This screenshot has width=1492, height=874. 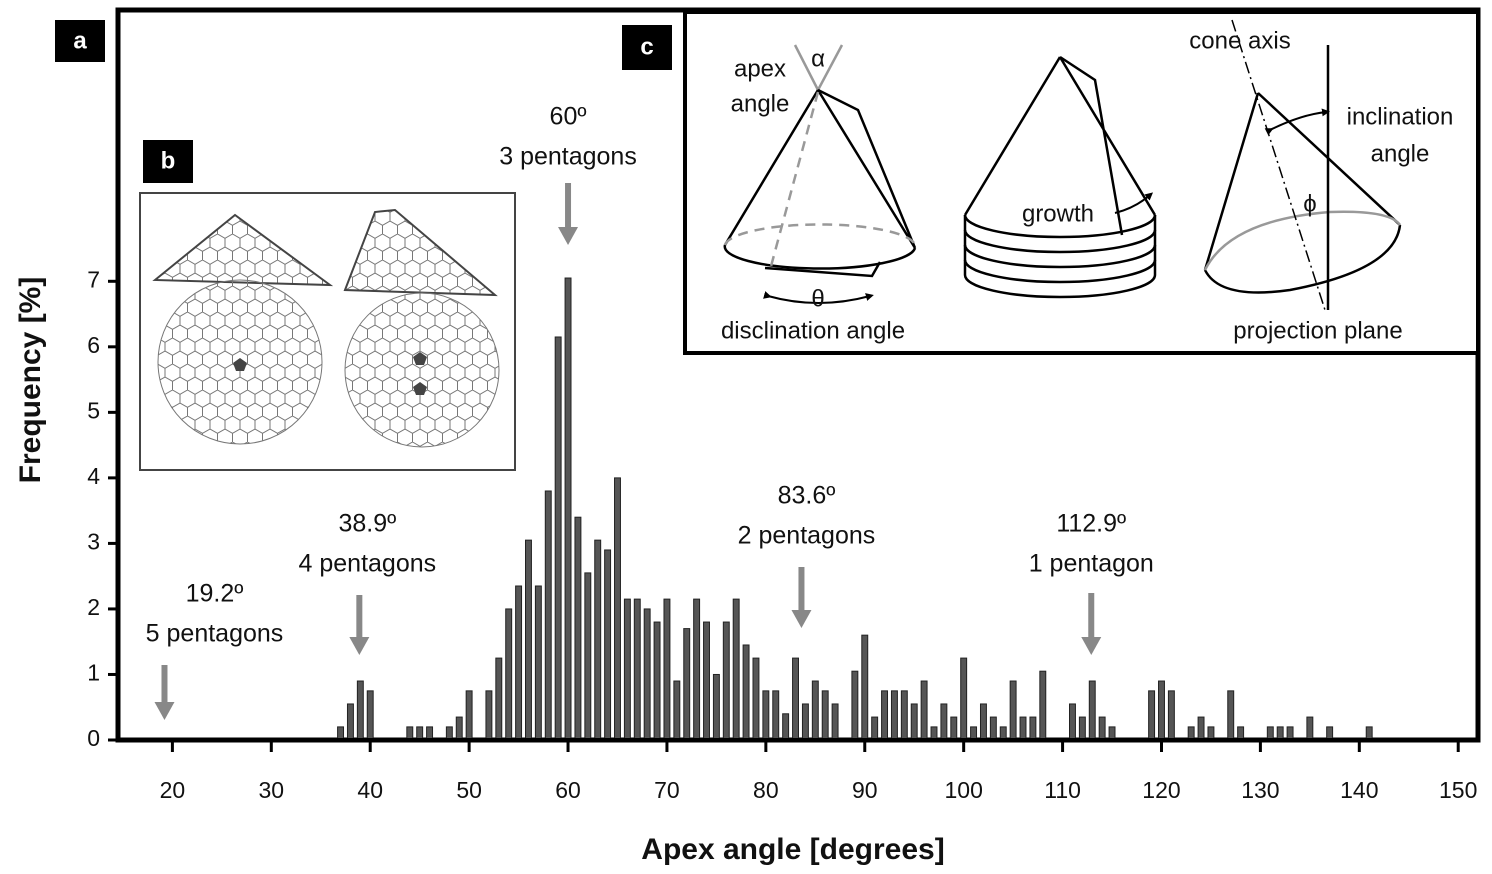 I want to click on inset-symbol: ϕ, so click(x=1309, y=203).